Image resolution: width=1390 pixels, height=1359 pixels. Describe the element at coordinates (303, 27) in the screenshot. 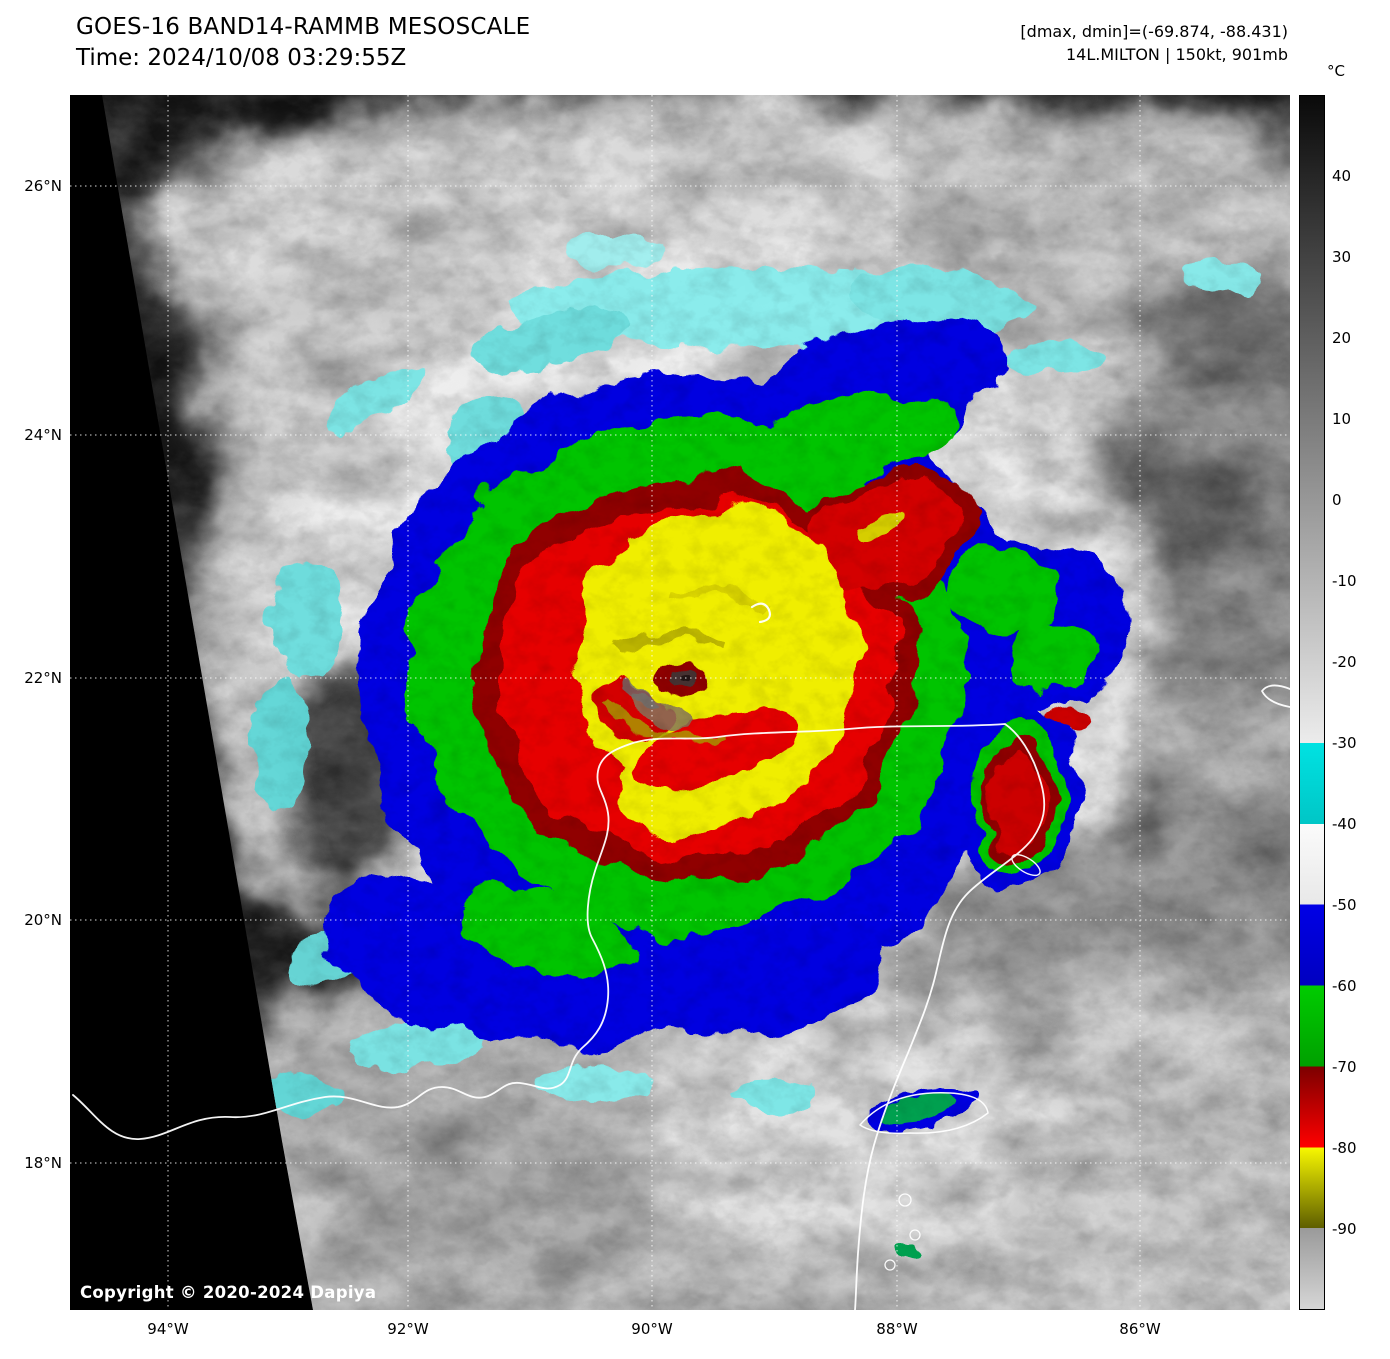

I see `figure-title: GOES-16 BAND14-RAMMB MESOSCALE` at that location.